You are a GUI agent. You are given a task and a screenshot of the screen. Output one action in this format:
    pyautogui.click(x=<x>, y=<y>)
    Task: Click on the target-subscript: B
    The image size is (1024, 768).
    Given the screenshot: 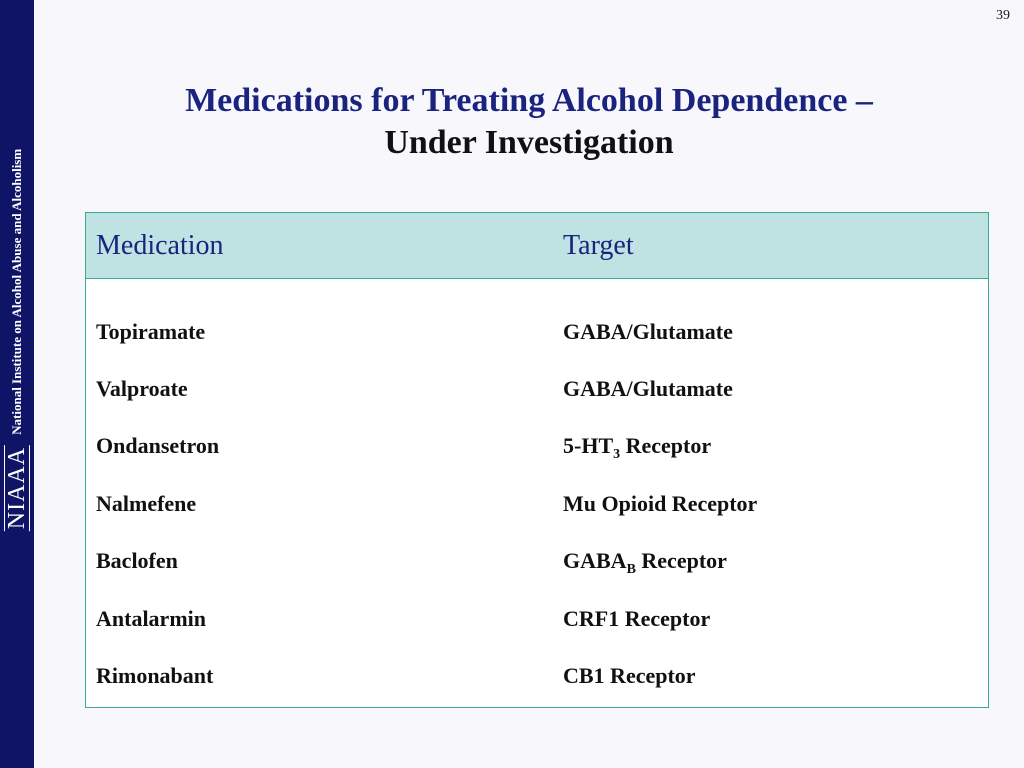 What is the action you would take?
    pyautogui.click(x=631, y=570)
    